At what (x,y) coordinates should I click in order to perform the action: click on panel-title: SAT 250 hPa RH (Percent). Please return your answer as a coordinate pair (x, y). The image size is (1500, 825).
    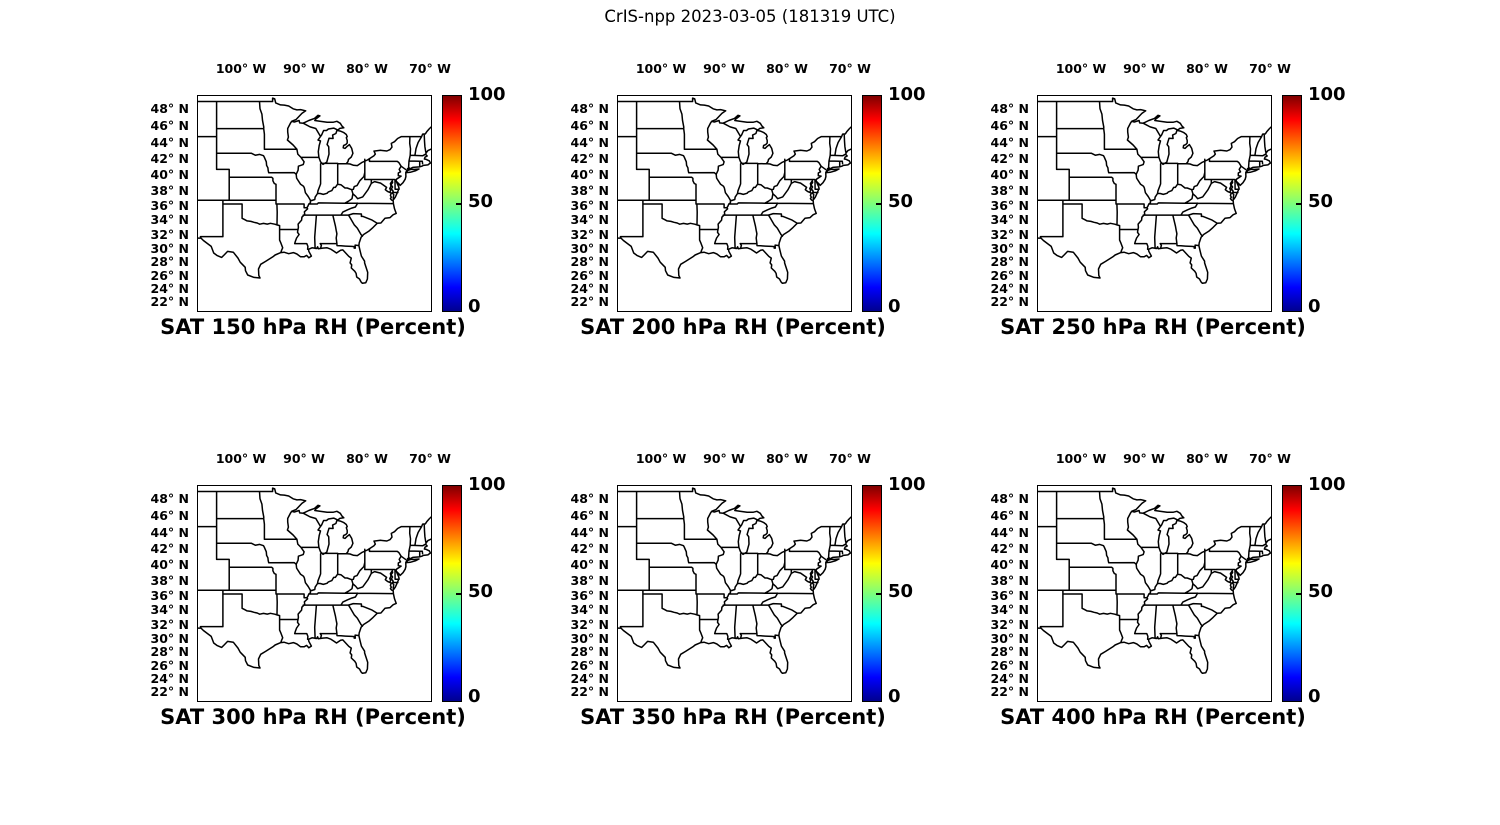
    Looking at the image, I should click on (1153, 327).